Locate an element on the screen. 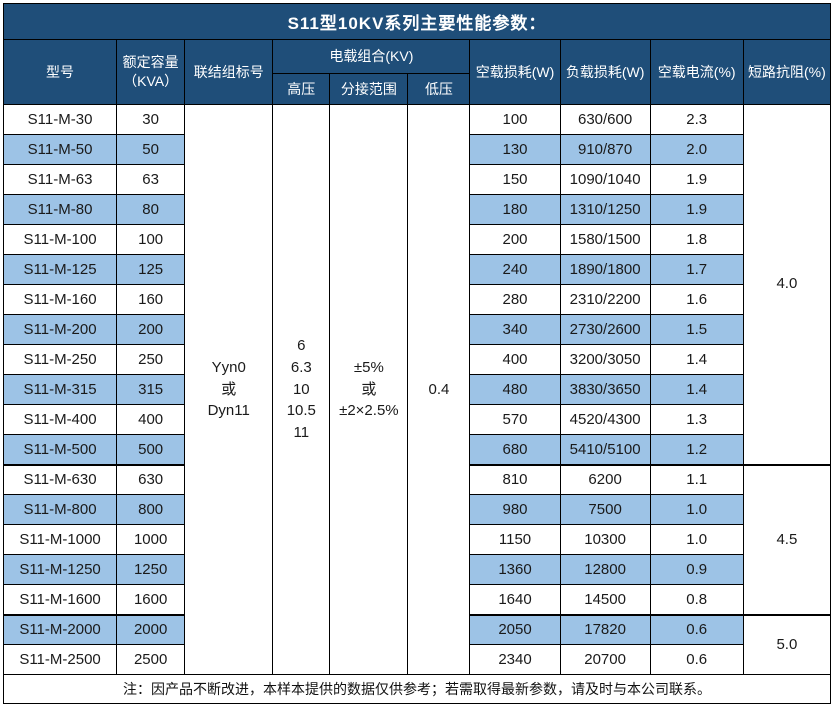 The image size is (834, 709). page-title: S11型10KV系列主要性能参数： is located at coordinates (417, 21).